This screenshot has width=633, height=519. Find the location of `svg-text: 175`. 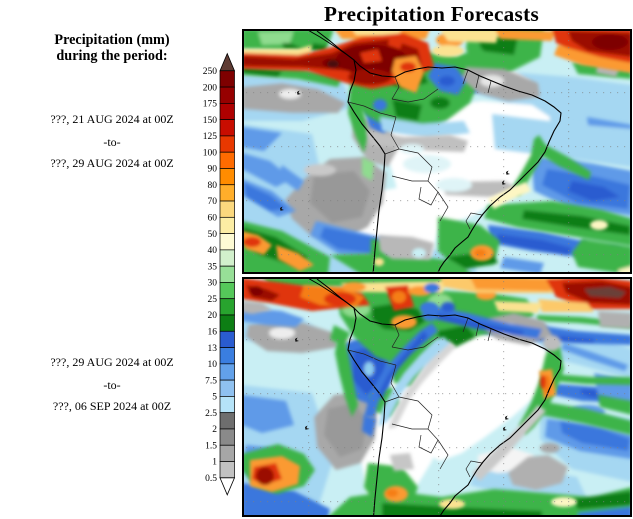

svg-text: 175 is located at coordinates (210, 105).